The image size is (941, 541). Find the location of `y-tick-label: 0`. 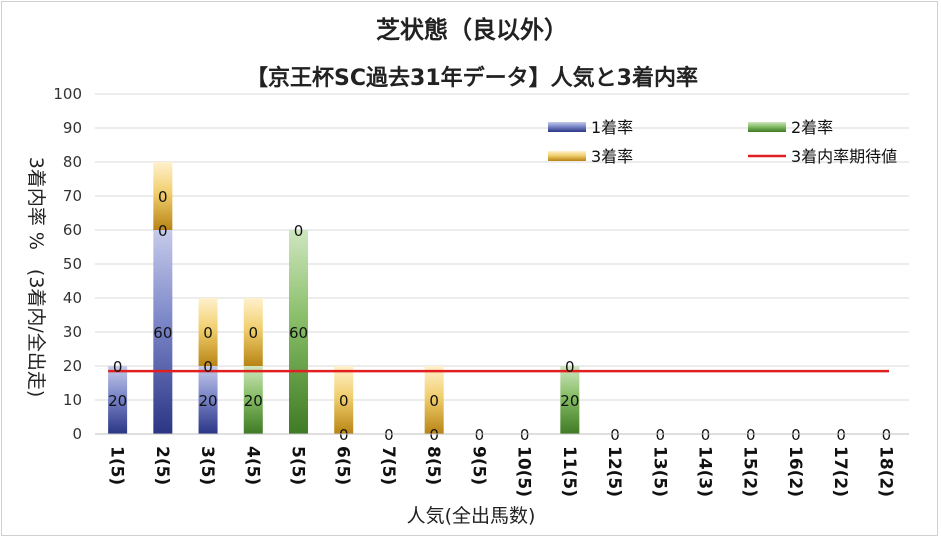

y-tick-label: 0 is located at coordinates (77, 434).